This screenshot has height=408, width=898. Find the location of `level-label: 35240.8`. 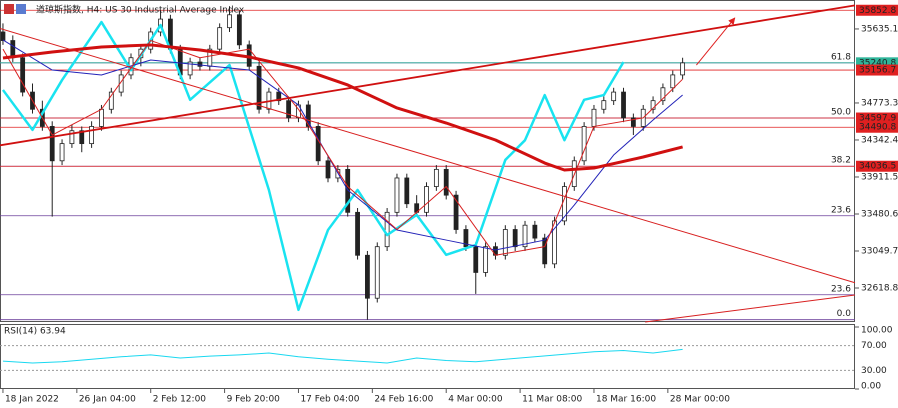

level-label: 35240.8 is located at coordinates (877, 63).